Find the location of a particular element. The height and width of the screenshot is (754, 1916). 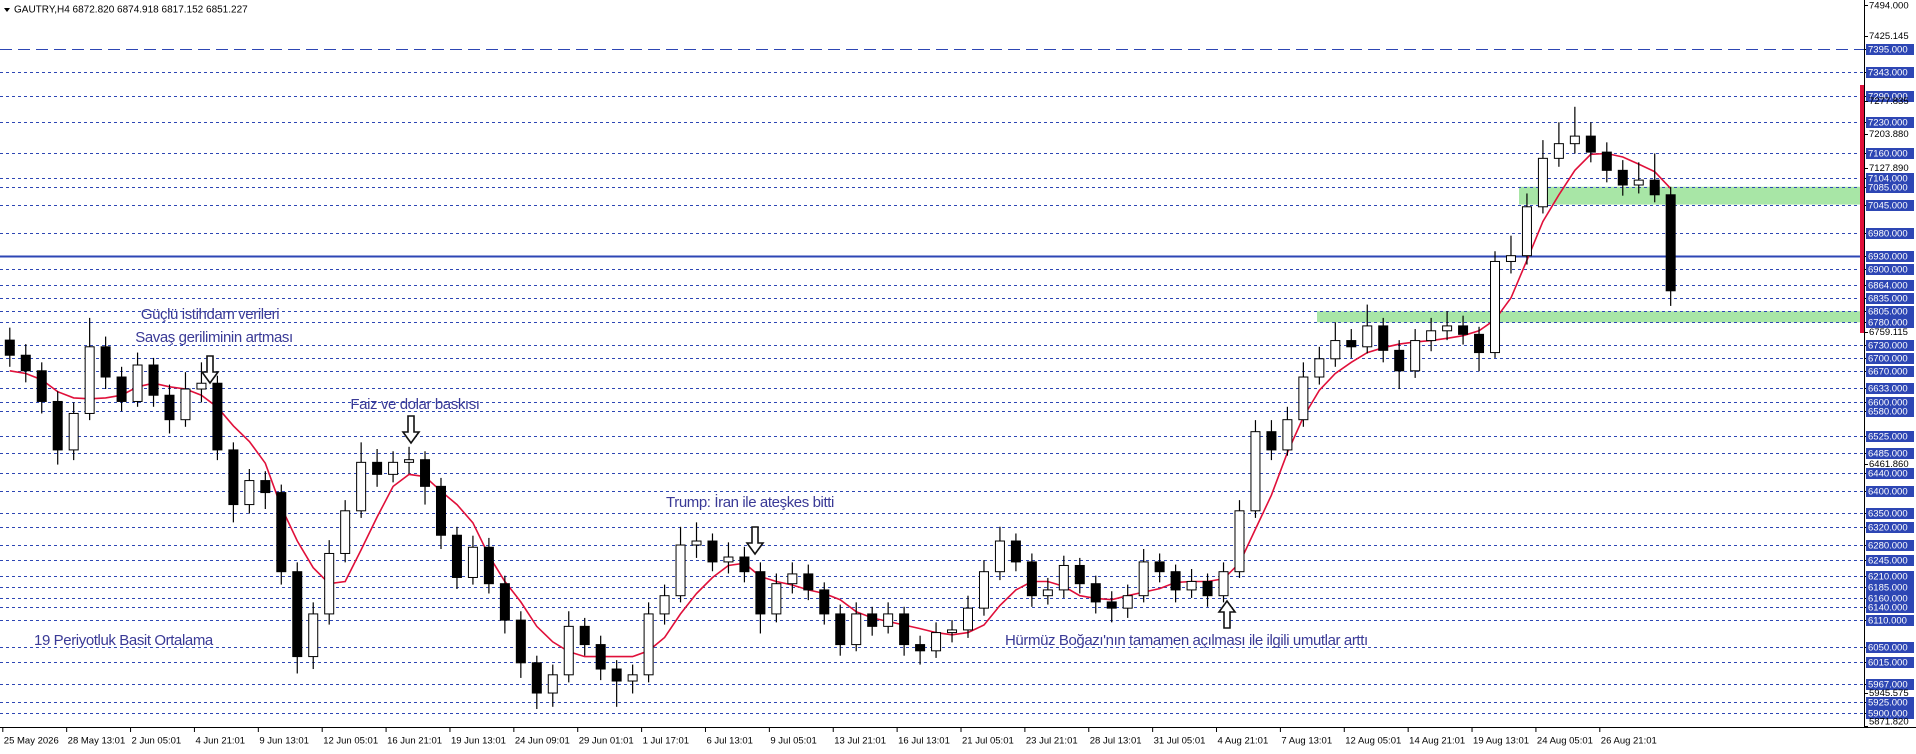

y-tick-label: 5871.820 is located at coordinates (1889, 722).